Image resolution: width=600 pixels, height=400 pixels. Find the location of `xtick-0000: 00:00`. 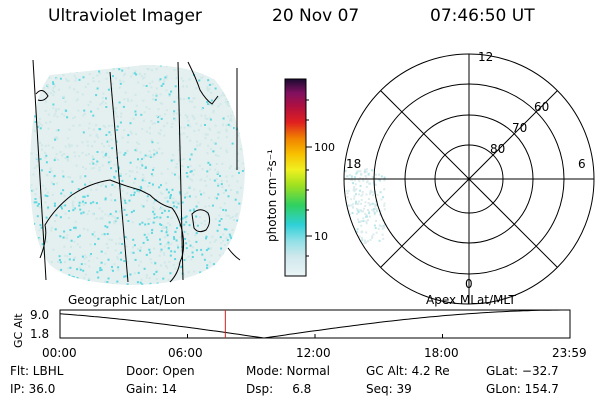

xtick-0000: 00:00 is located at coordinates (59, 353).